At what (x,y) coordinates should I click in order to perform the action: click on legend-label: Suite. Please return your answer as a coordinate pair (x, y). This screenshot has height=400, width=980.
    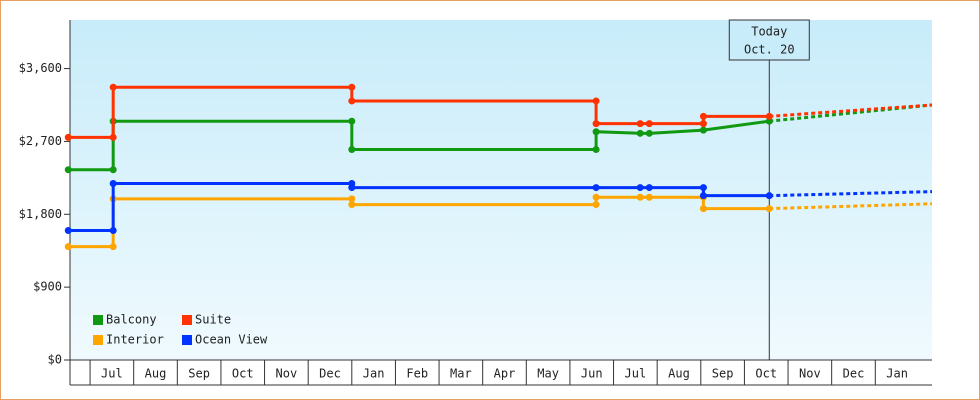
    Looking at the image, I should click on (213, 320).